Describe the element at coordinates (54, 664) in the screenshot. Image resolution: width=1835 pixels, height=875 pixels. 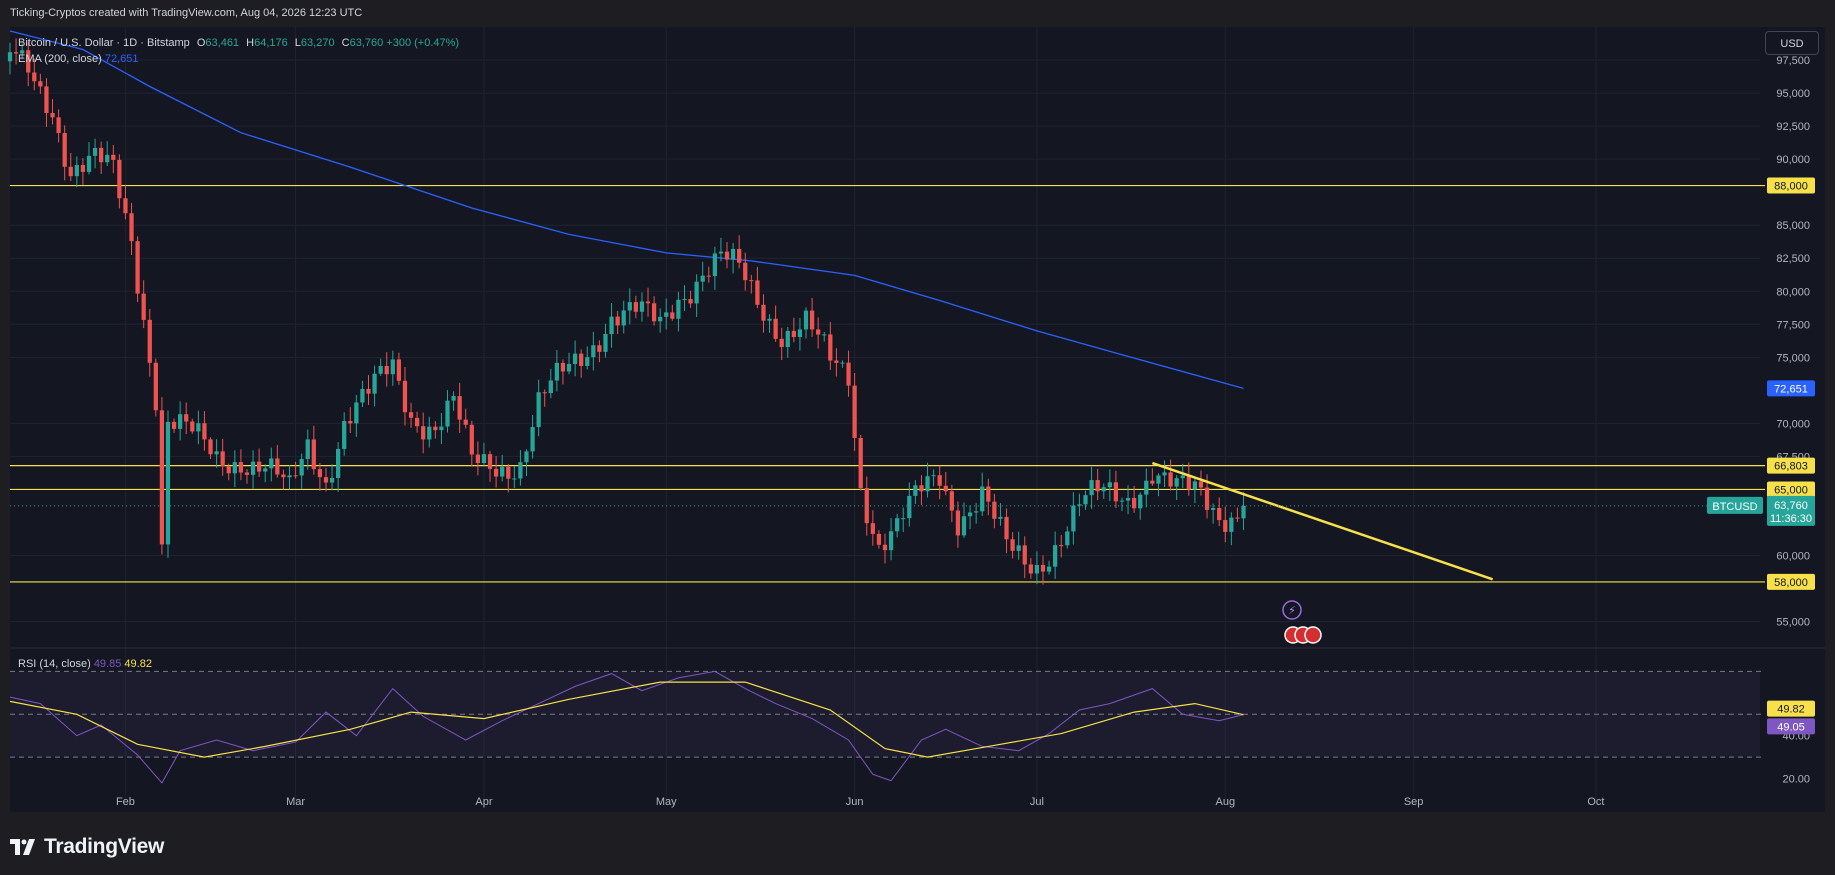
I see `rsi-label: RSI (14, close)` at that location.